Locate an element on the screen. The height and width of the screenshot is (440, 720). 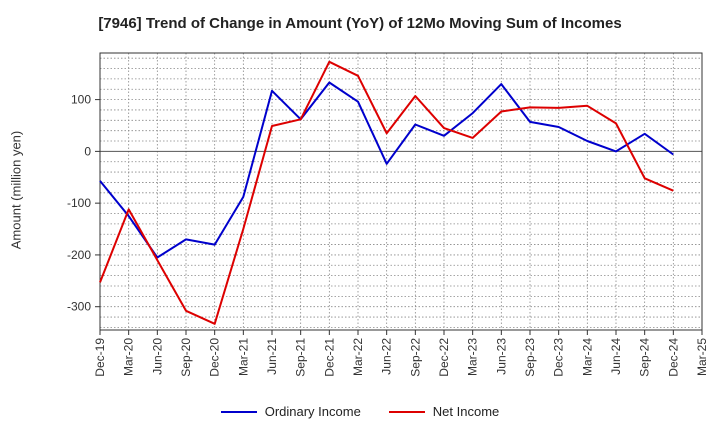
legend: Ordinary Income Net Income is located at coordinates (360, 411).